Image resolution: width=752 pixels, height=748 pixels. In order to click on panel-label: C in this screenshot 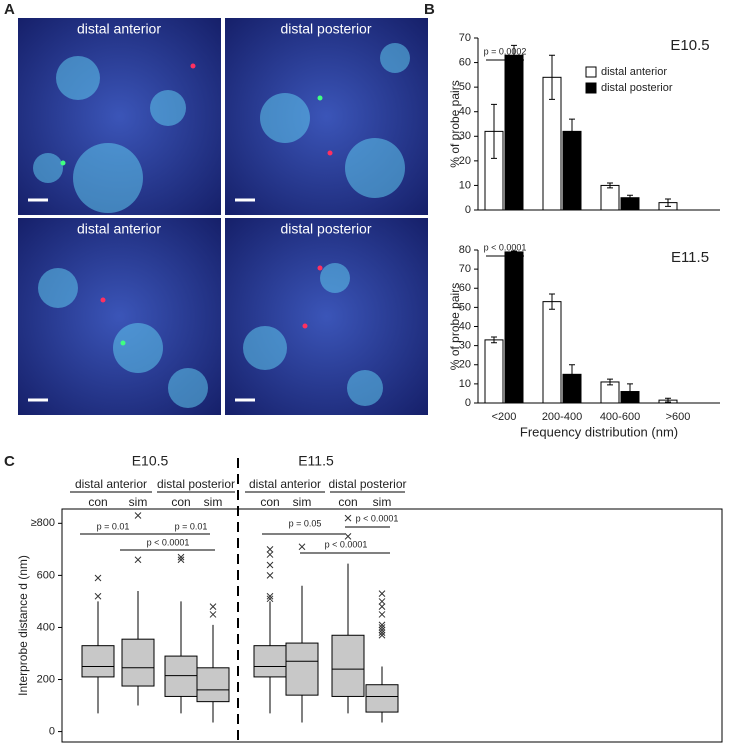, I will do `click(9, 461)`.